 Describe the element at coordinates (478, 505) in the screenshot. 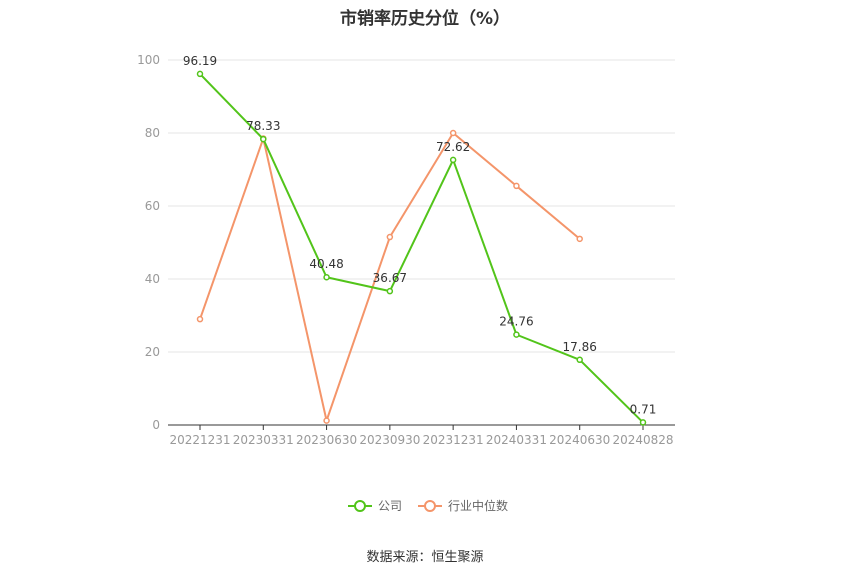

I see `legend-label-industry-median: 行业中位数` at that location.